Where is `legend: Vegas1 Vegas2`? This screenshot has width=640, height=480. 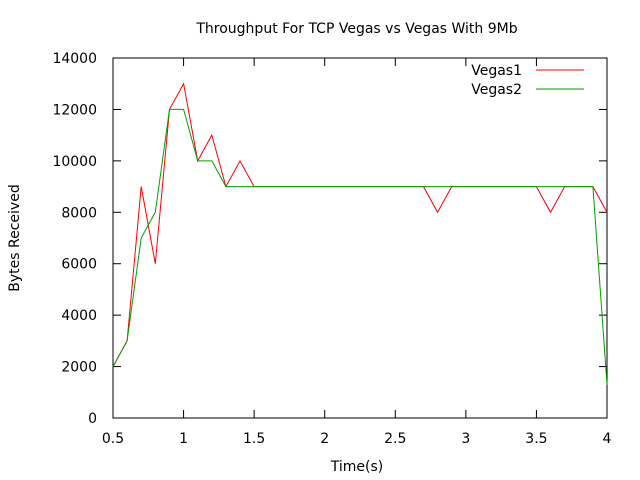
legend: Vegas1 Vegas2 is located at coordinates (527, 80).